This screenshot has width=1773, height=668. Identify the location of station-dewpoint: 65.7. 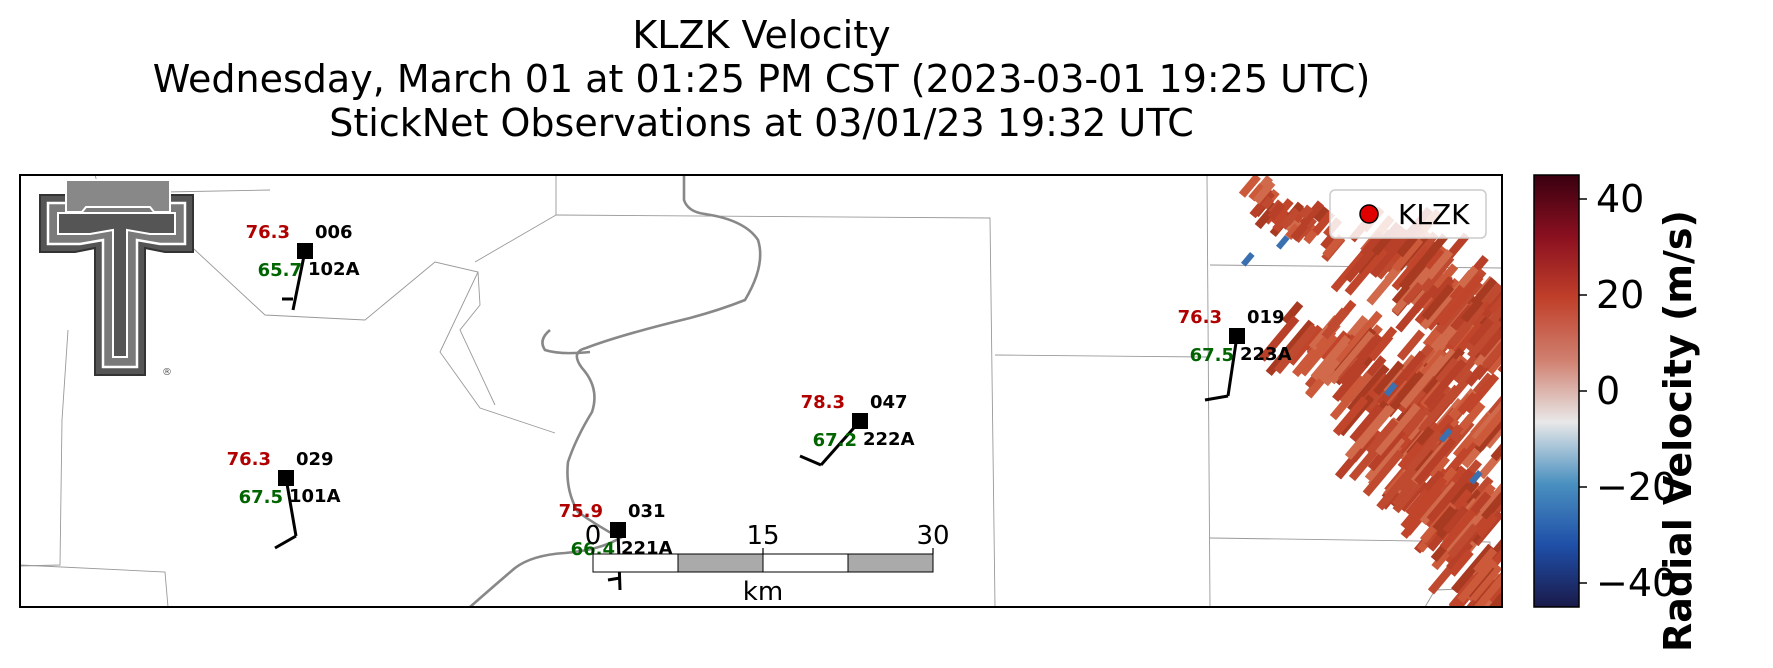
(280, 270).